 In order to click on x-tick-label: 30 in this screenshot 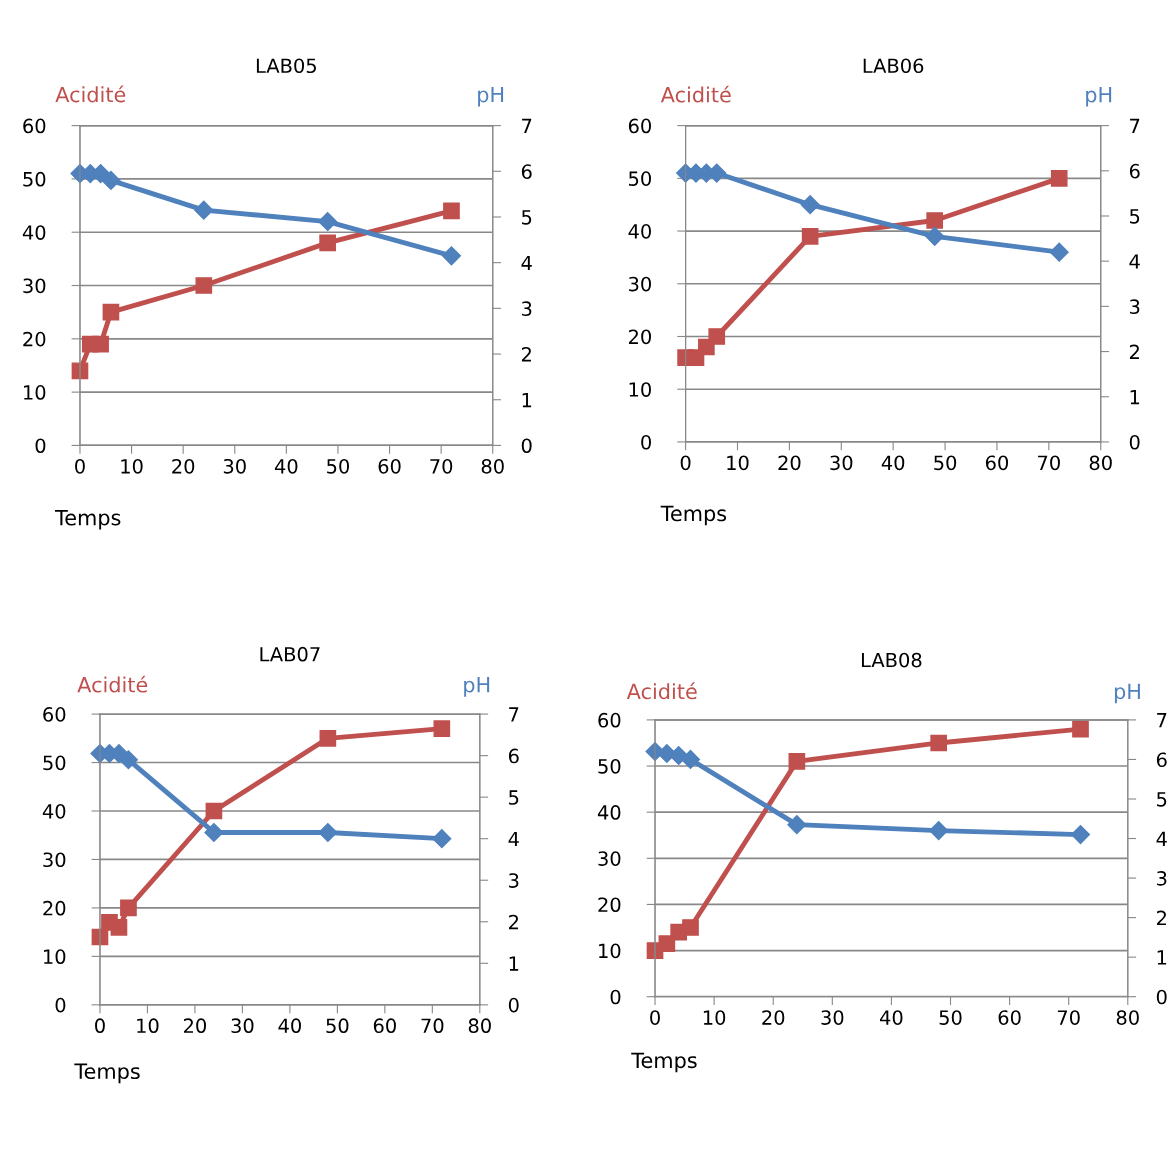, I will do `click(234, 466)`.